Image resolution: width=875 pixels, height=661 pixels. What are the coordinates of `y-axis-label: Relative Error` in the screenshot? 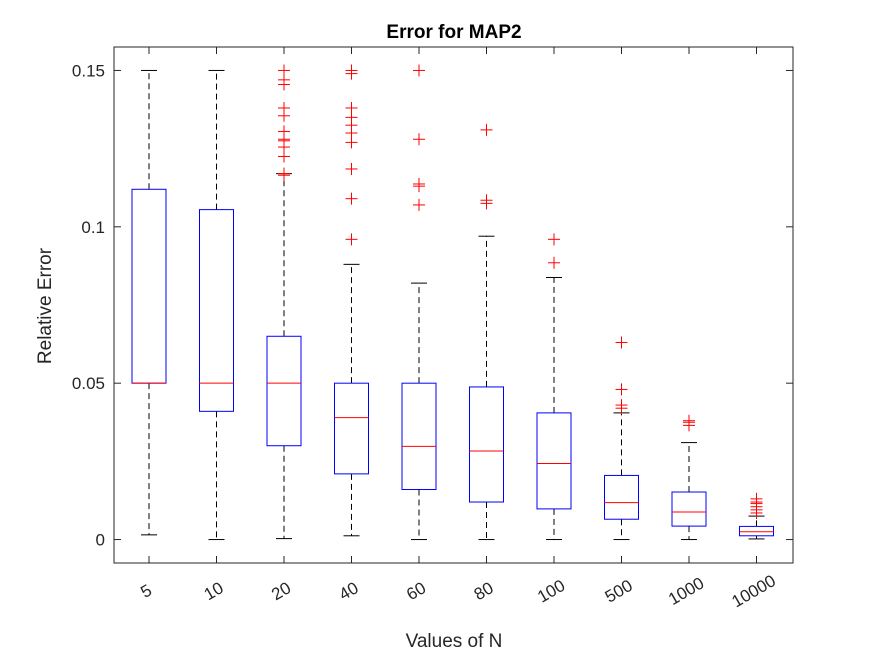 It's located at (45, 305).